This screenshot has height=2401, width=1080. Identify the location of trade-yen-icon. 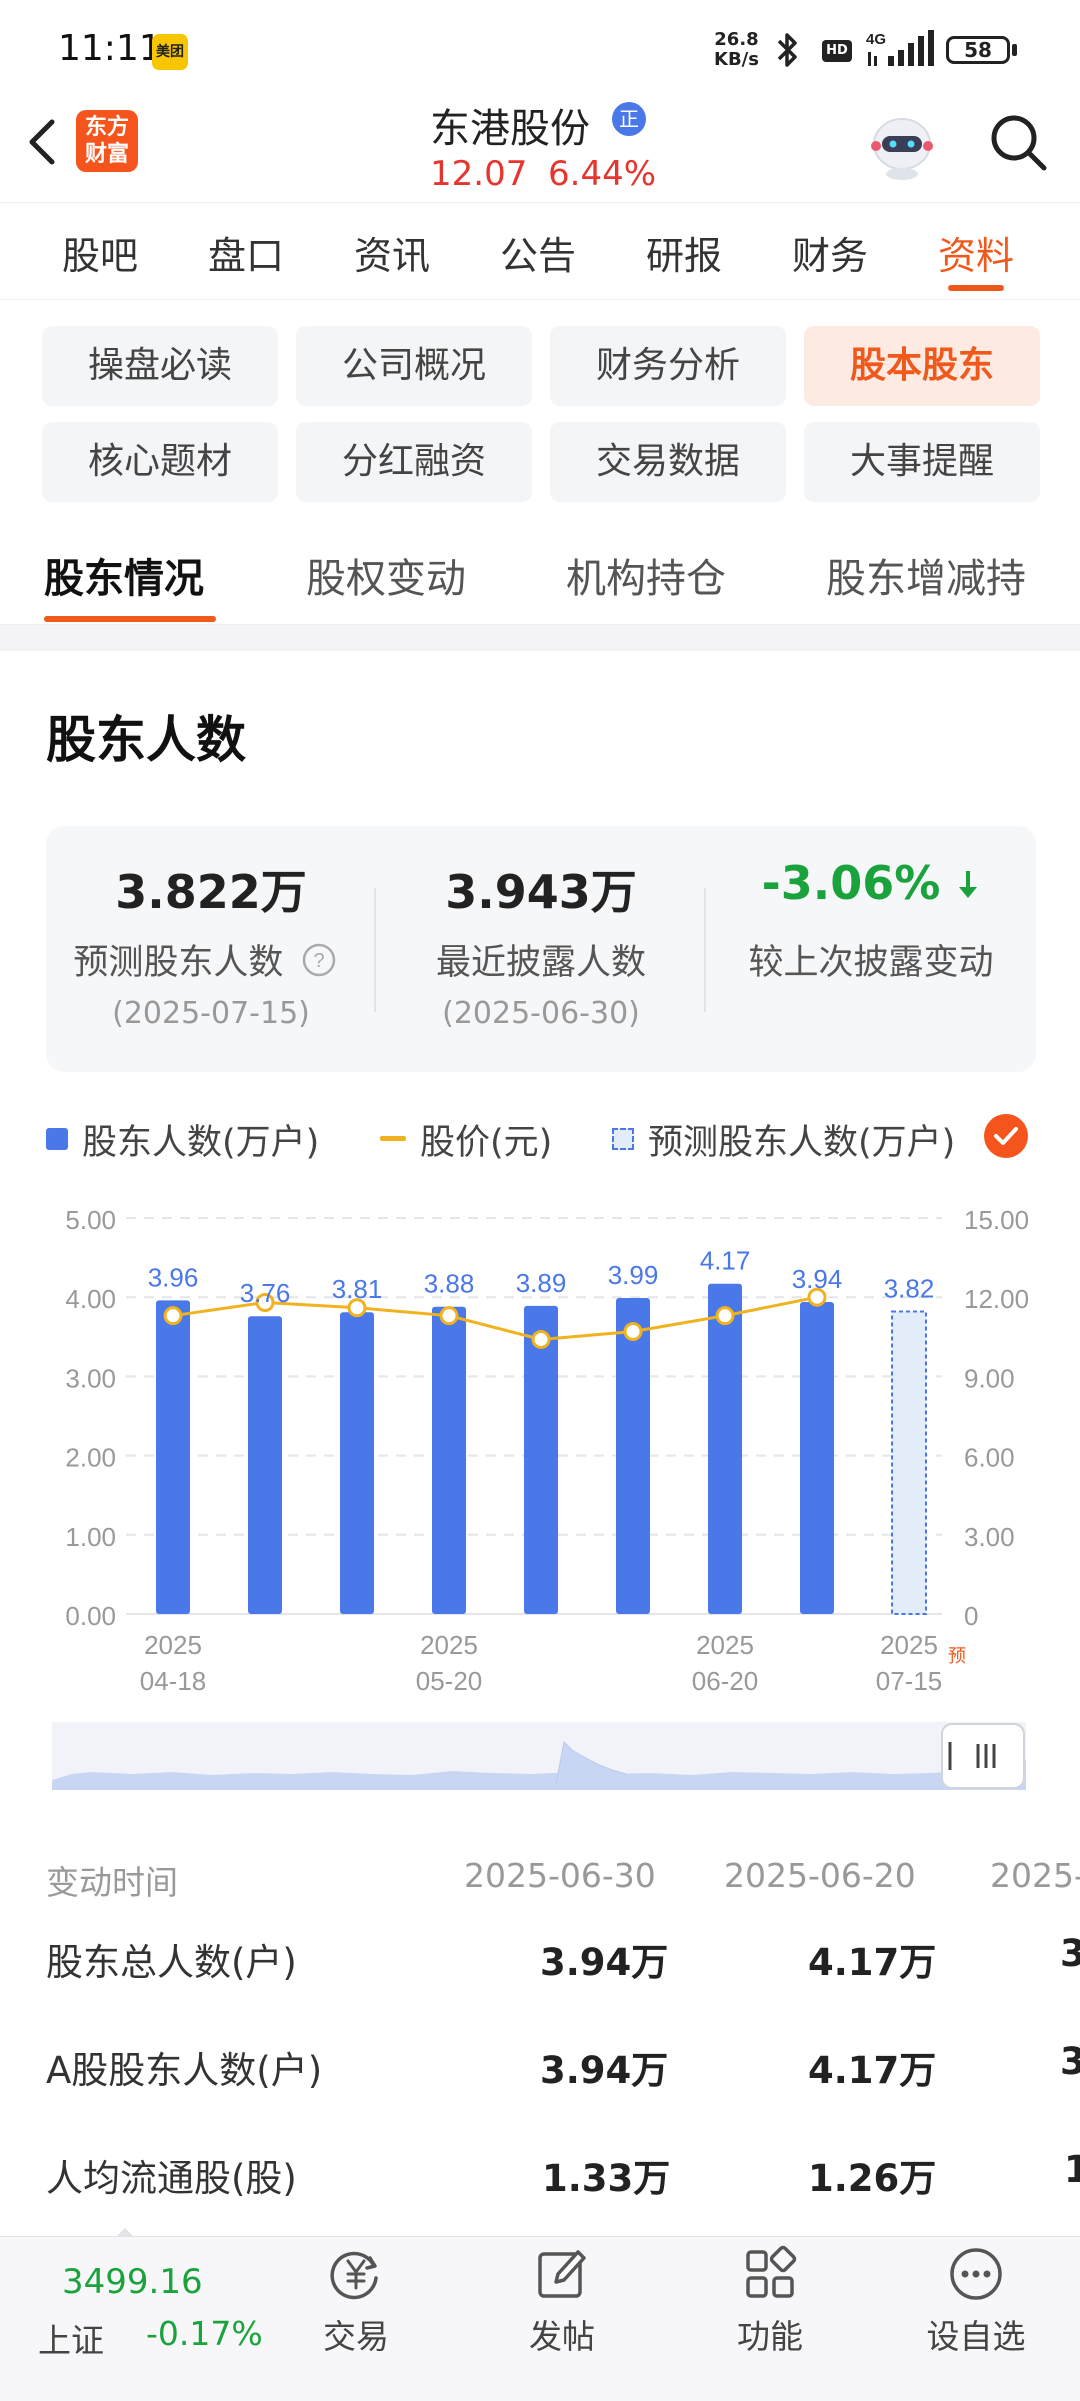
(354, 2275).